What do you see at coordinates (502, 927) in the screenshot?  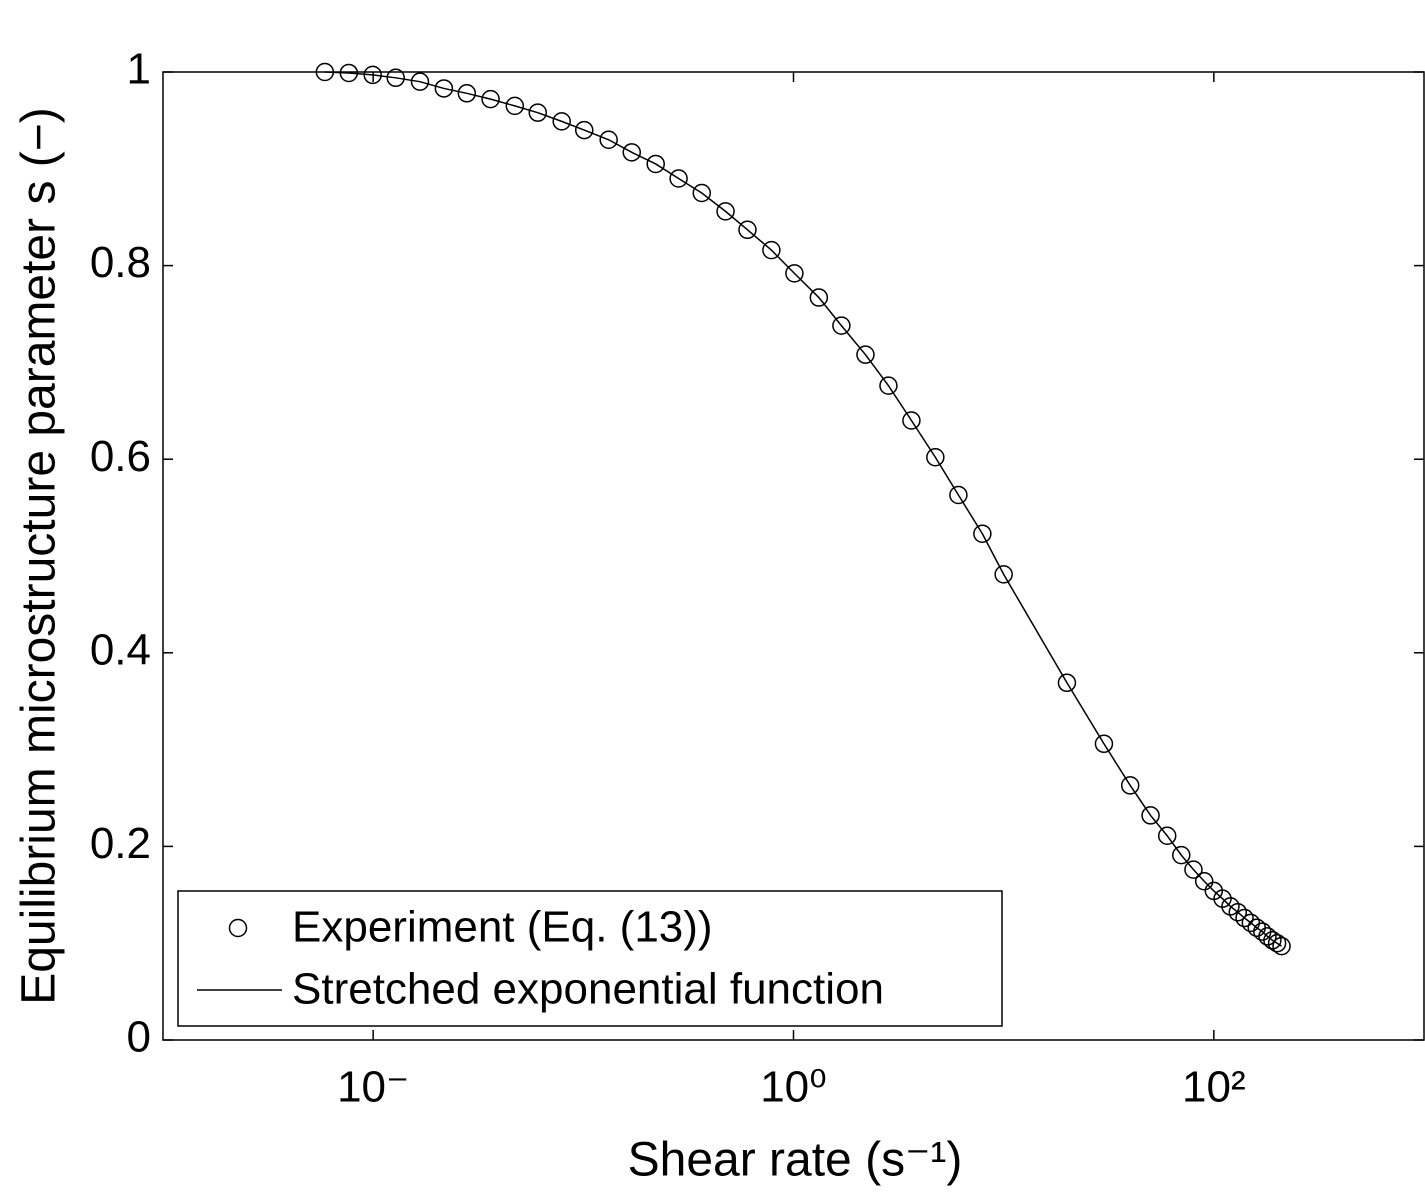 I see `legend-label: Experiment (Eq. (13))` at bounding box center [502, 927].